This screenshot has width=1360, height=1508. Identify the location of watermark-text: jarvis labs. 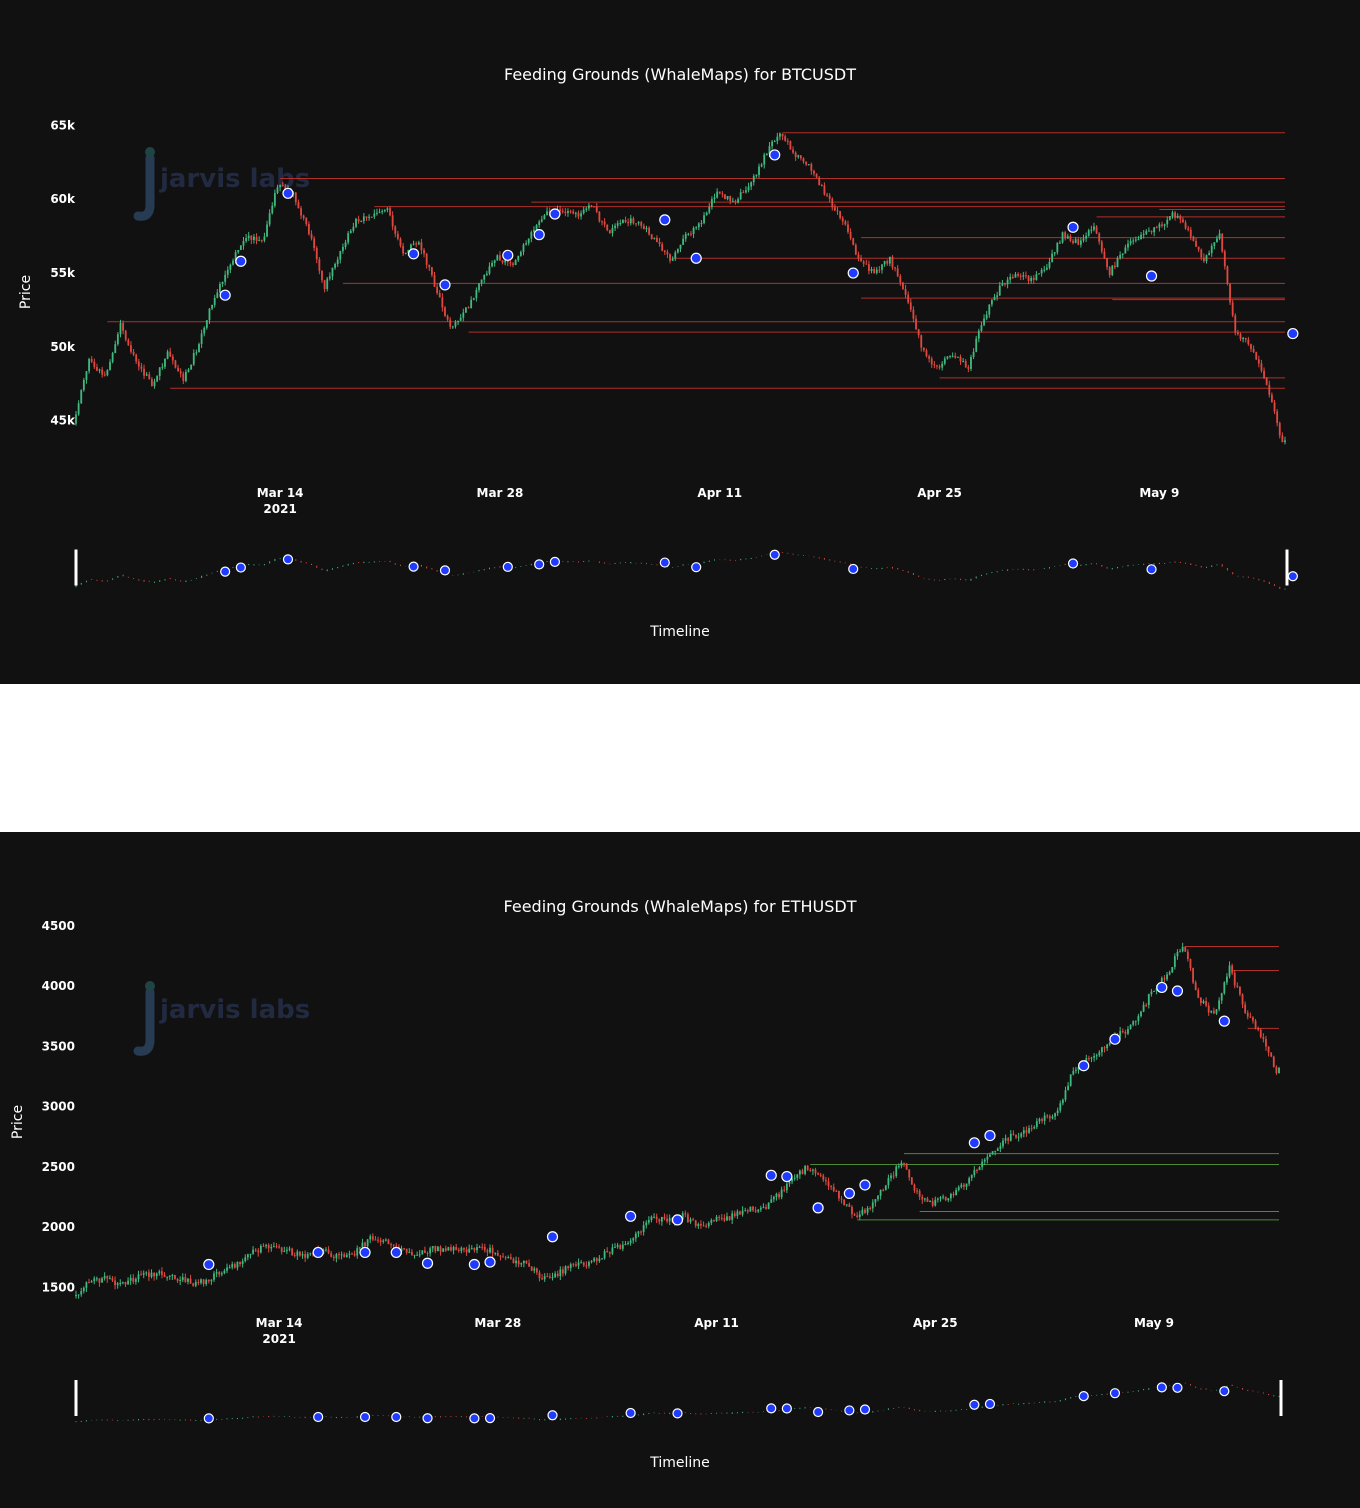
(234, 1010).